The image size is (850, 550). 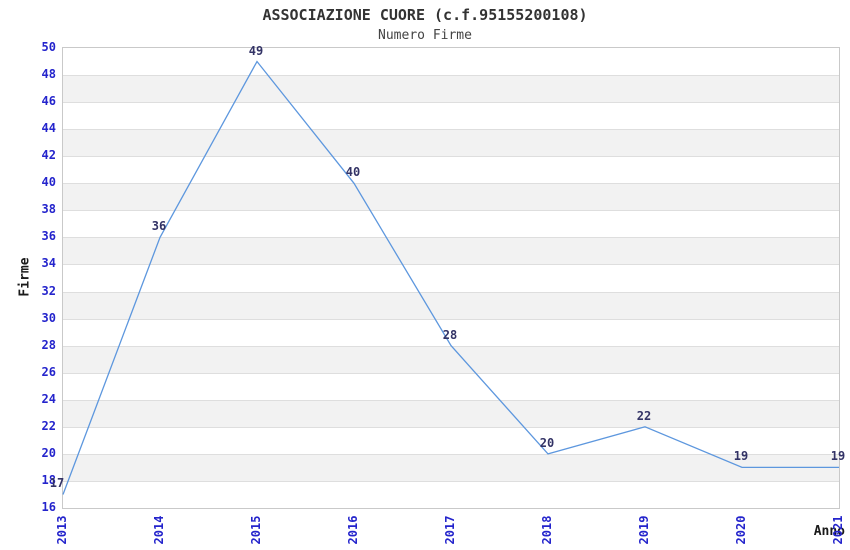 What do you see at coordinates (256, 530) in the screenshot?
I see `x-tick-label: 2015` at bounding box center [256, 530].